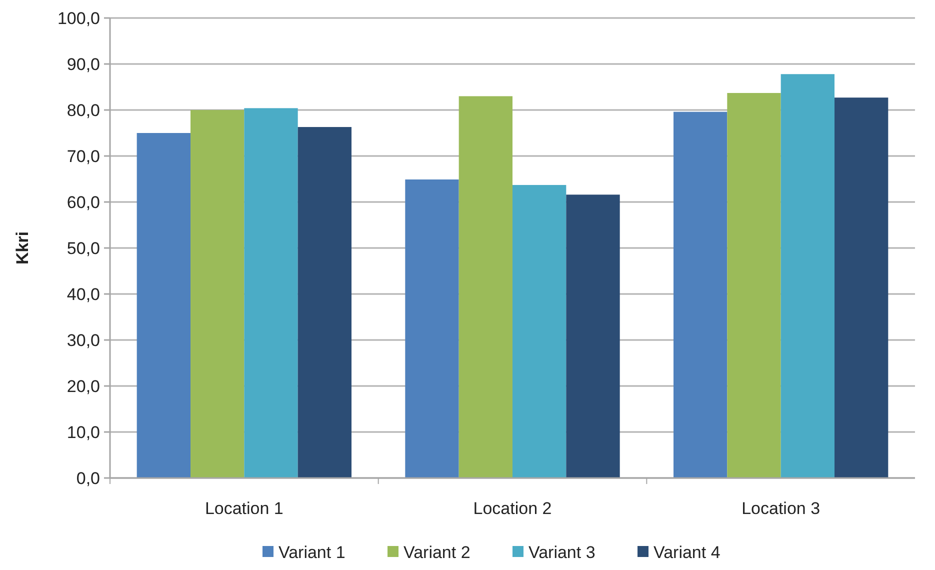 The width and height of the screenshot is (935, 570). What do you see at coordinates (83, 110) in the screenshot?
I see `y-tick-label: 80,0` at bounding box center [83, 110].